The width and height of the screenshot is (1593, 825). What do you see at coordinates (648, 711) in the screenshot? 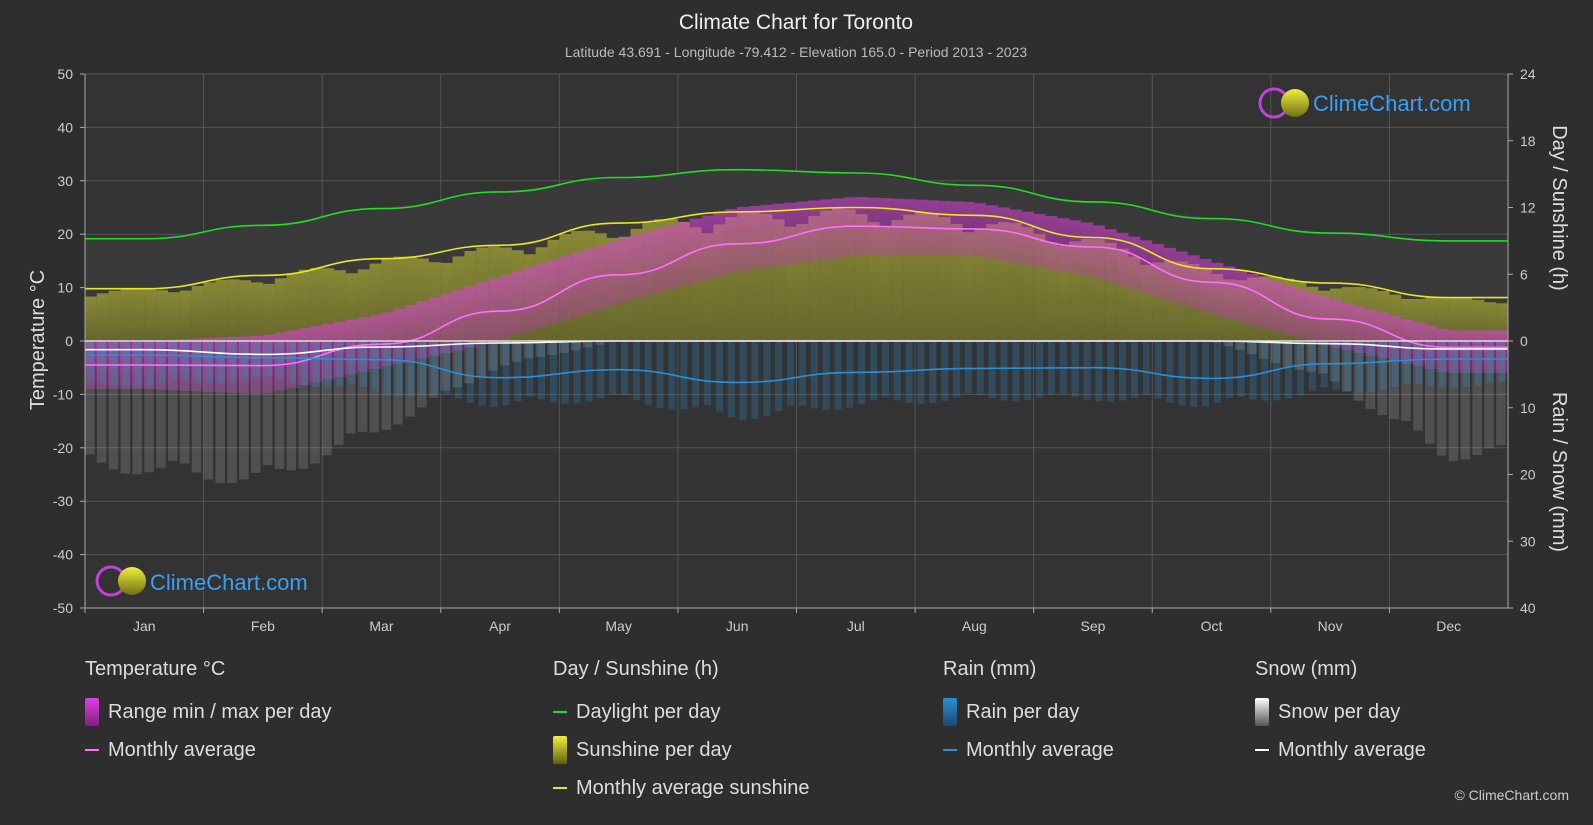
I see `legend-label: Daylight per day` at bounding box center [648, 711].